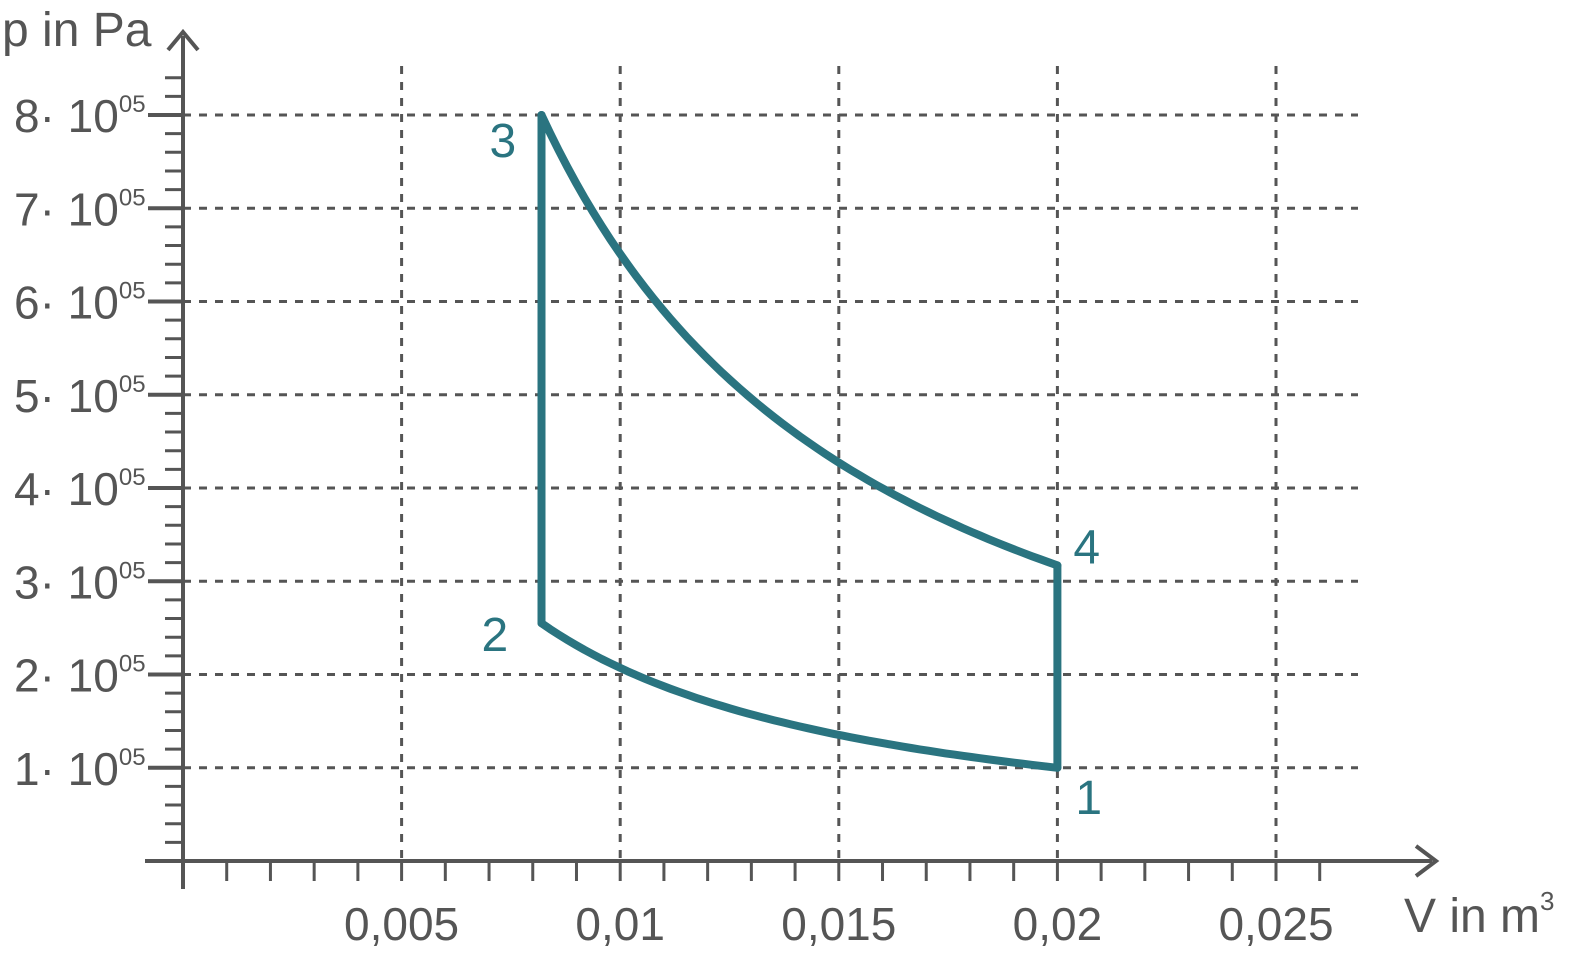 The height and width of the screenshot is (968, 1592). I want to click on x-axis-label-sup: 3, so click(1547, 901).